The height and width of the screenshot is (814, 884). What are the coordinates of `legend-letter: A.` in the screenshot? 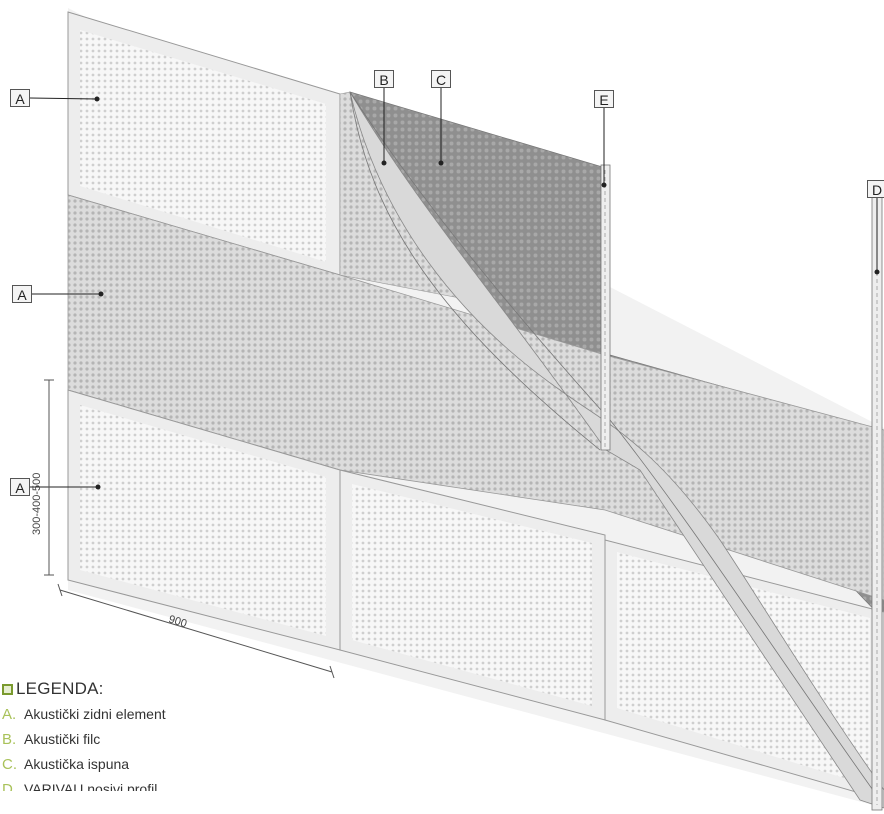 It's located at (9, 714).